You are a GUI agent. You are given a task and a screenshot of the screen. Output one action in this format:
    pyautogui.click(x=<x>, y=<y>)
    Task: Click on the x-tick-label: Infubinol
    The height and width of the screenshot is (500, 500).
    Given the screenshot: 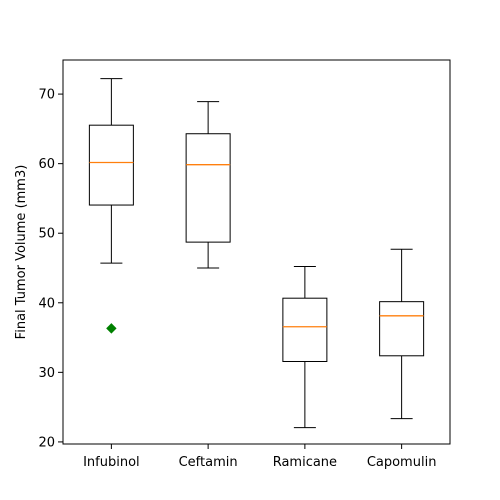 What is the action you would take?
    pyautogui.click(x=111, y=462)
    